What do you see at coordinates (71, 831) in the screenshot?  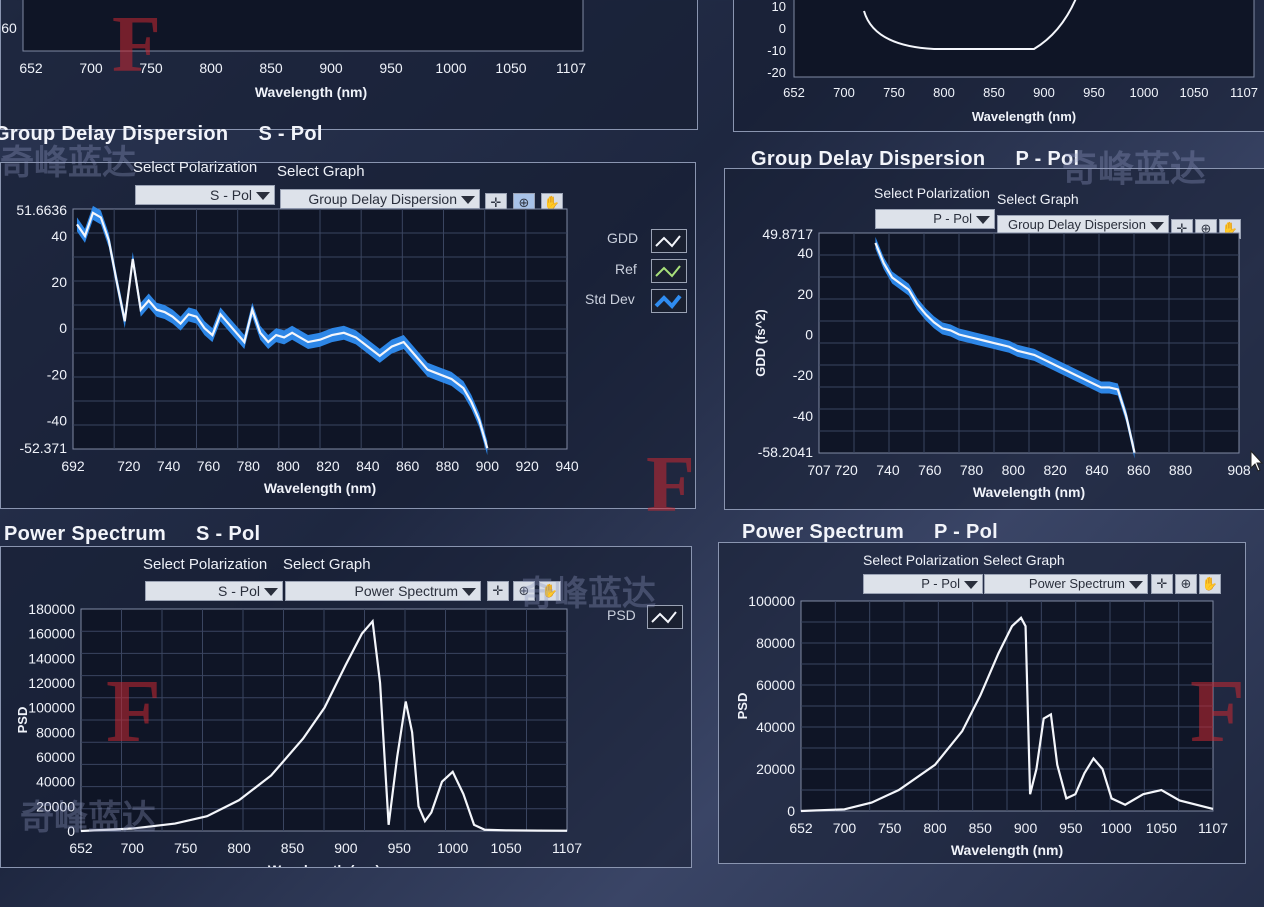 I see `y-tick-label: 0` at bounding box center [71, 831].